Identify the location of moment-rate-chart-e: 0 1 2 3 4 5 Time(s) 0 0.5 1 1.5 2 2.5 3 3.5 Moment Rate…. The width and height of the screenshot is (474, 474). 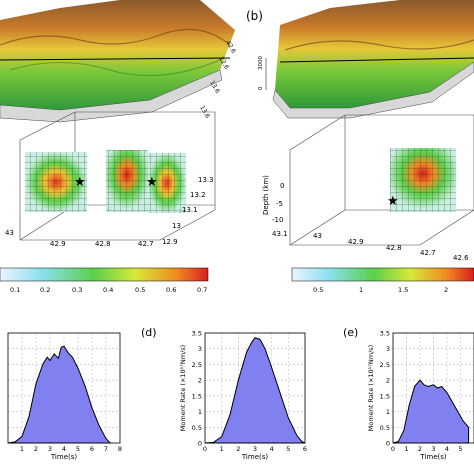
(420, 395).